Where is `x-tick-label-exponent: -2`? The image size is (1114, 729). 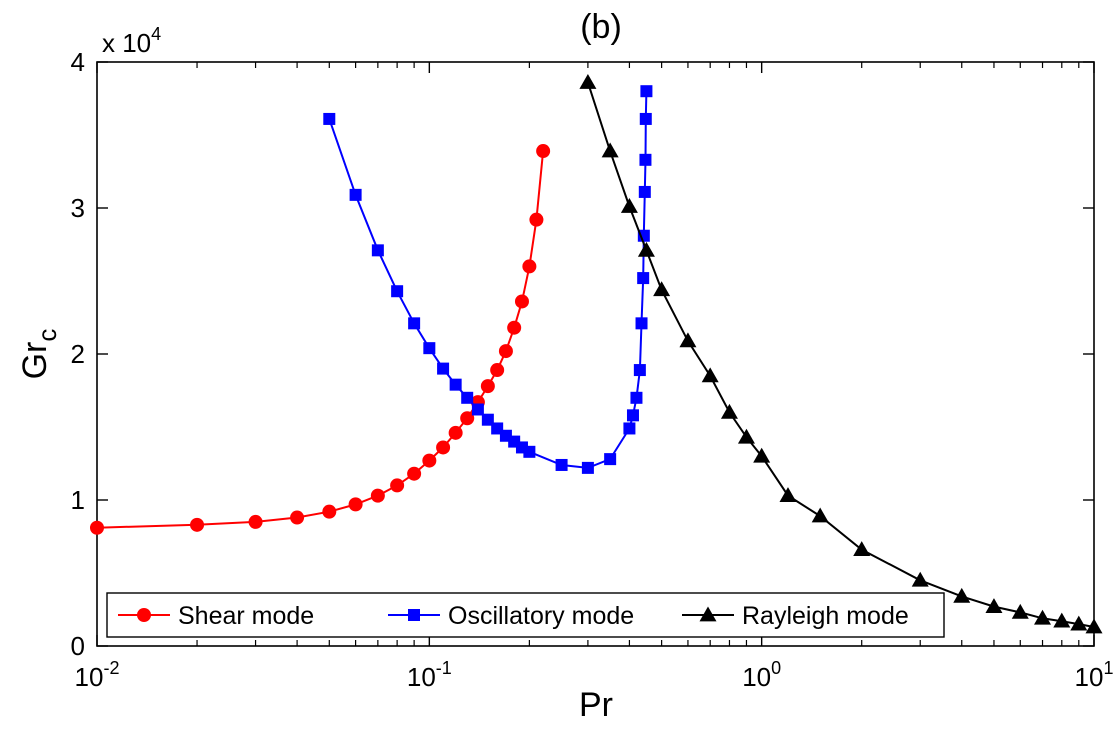
x-tick-label-exponent: -2 is located at coordinates (111, 668).